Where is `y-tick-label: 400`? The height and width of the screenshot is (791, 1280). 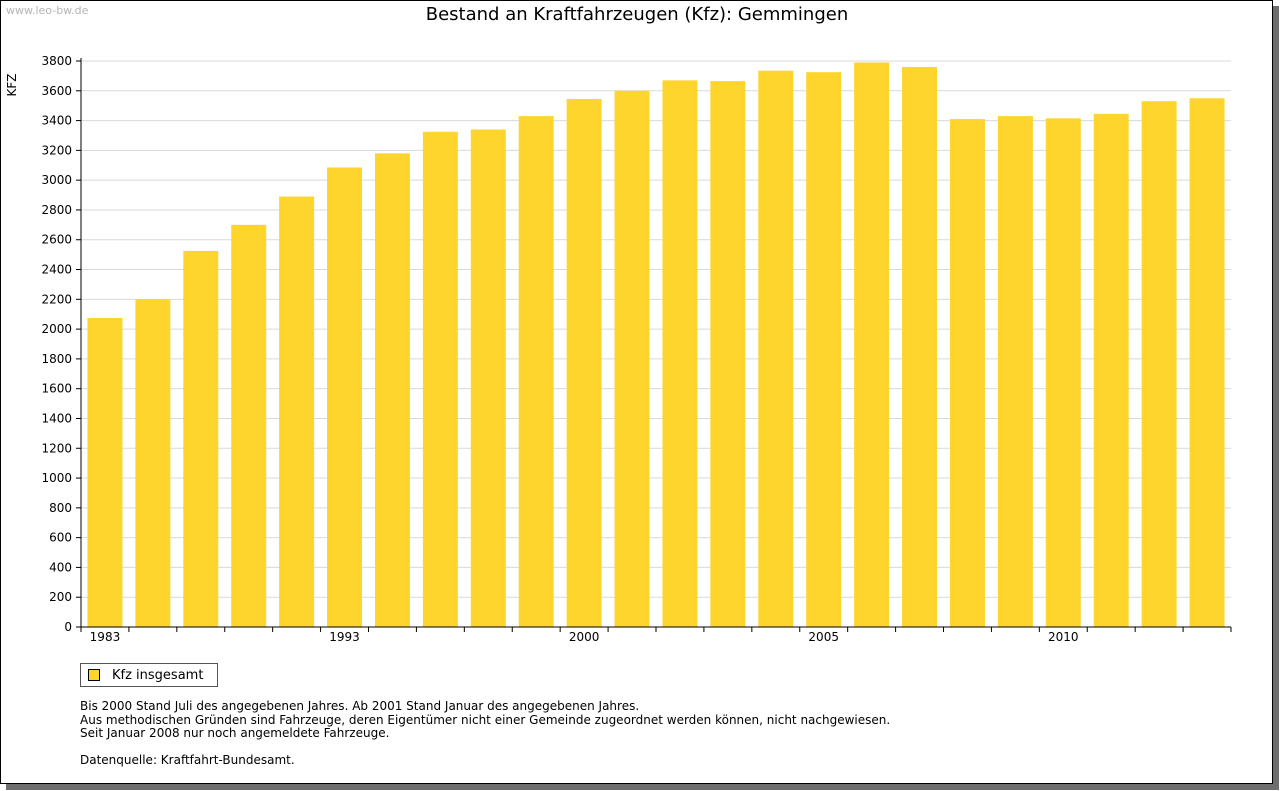 y-tick-label: 400 is located at coordinates (60, 567).